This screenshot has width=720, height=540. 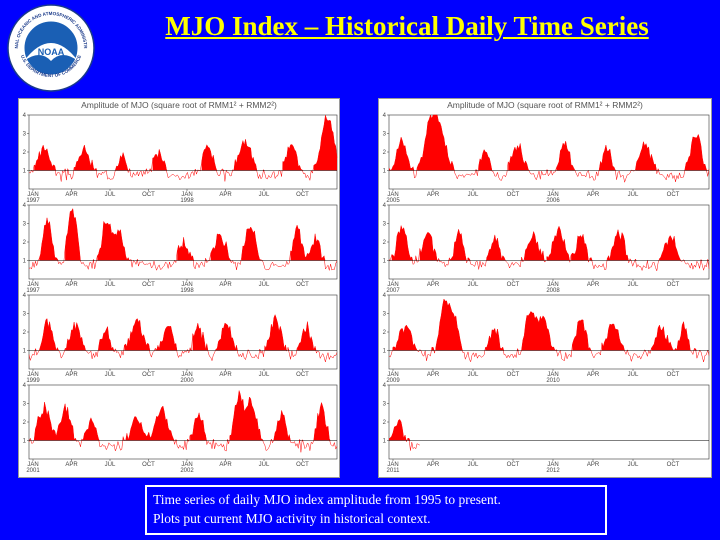 What do you see at coordinates (187, 471) in the screenshot?
I see `year-label: 2002` at bounding box center [187, 471].